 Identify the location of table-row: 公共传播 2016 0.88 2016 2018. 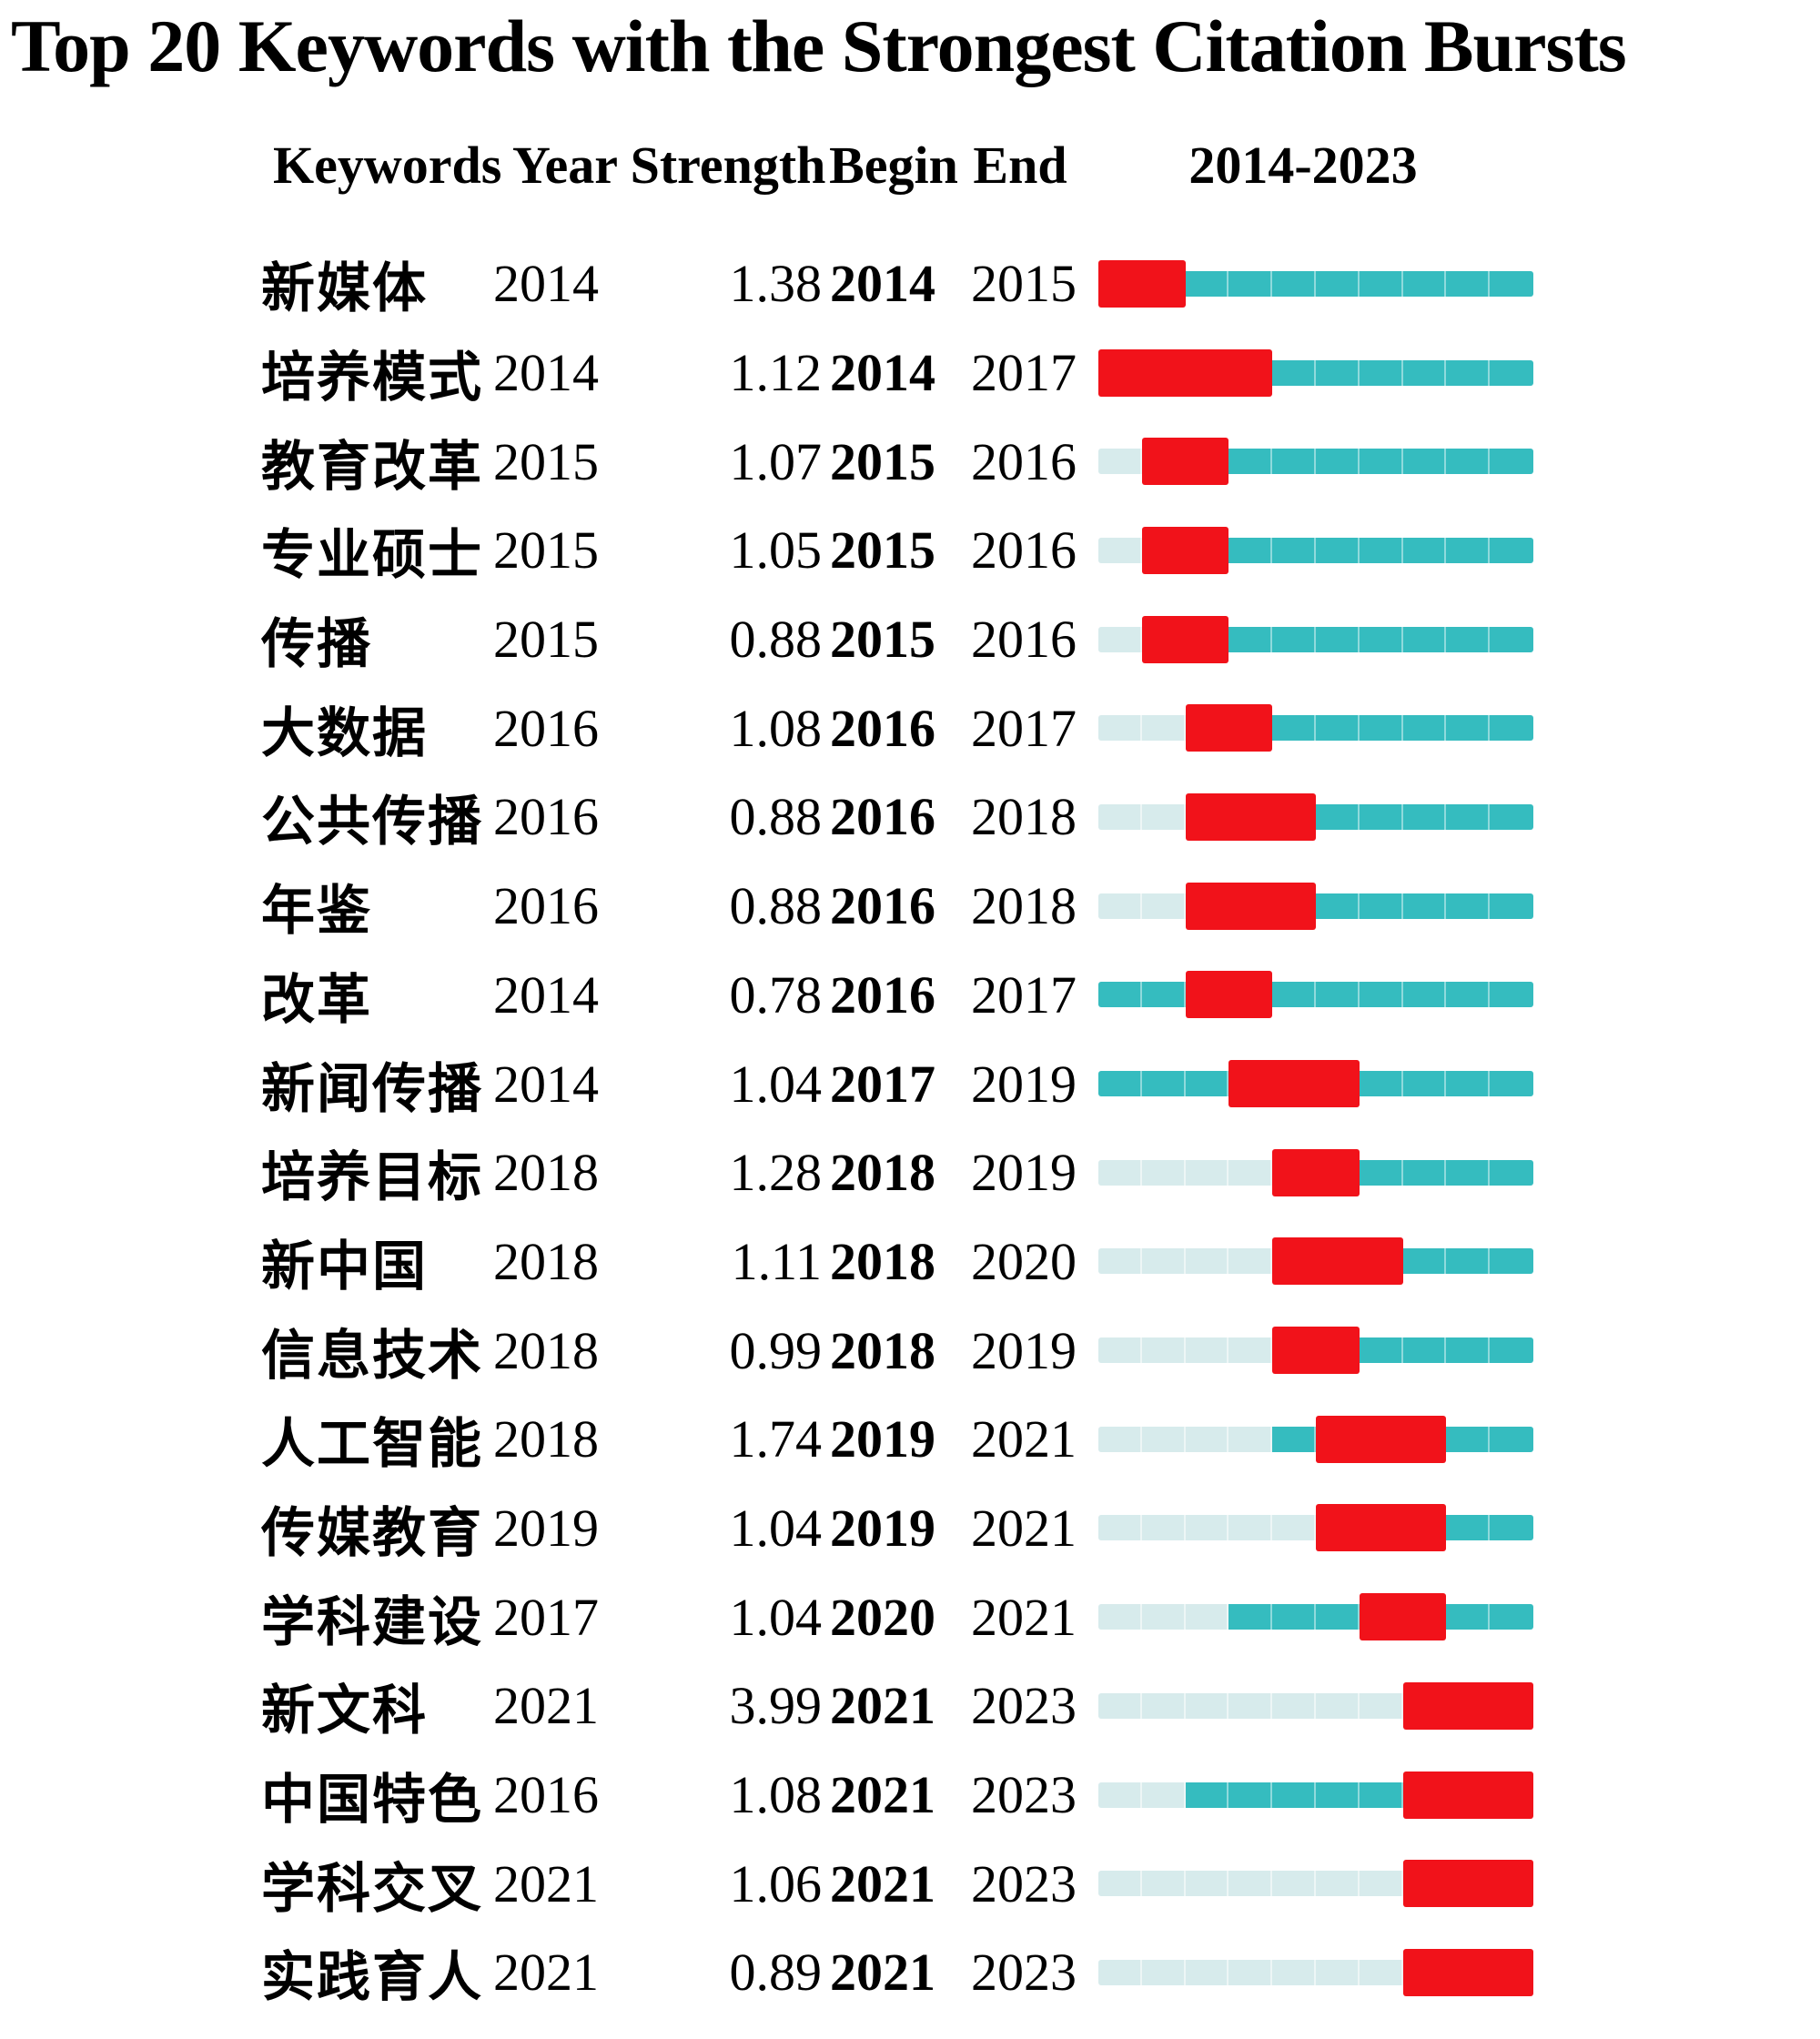
(910, 817).